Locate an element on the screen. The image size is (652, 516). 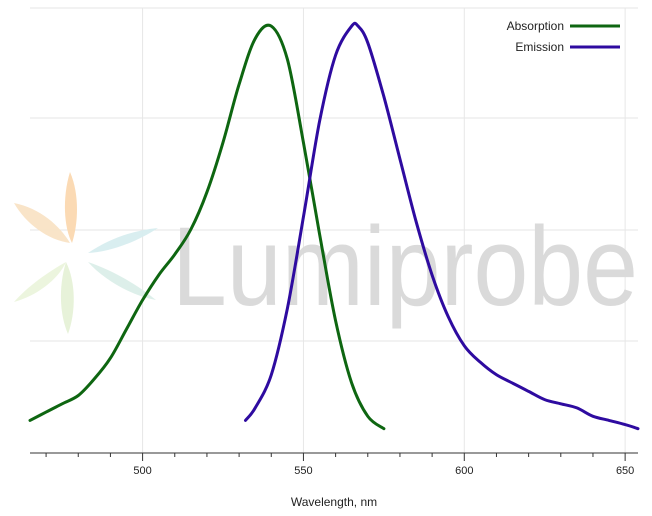
x-tick-label-600: 600 is located at coordinates (464, 471).